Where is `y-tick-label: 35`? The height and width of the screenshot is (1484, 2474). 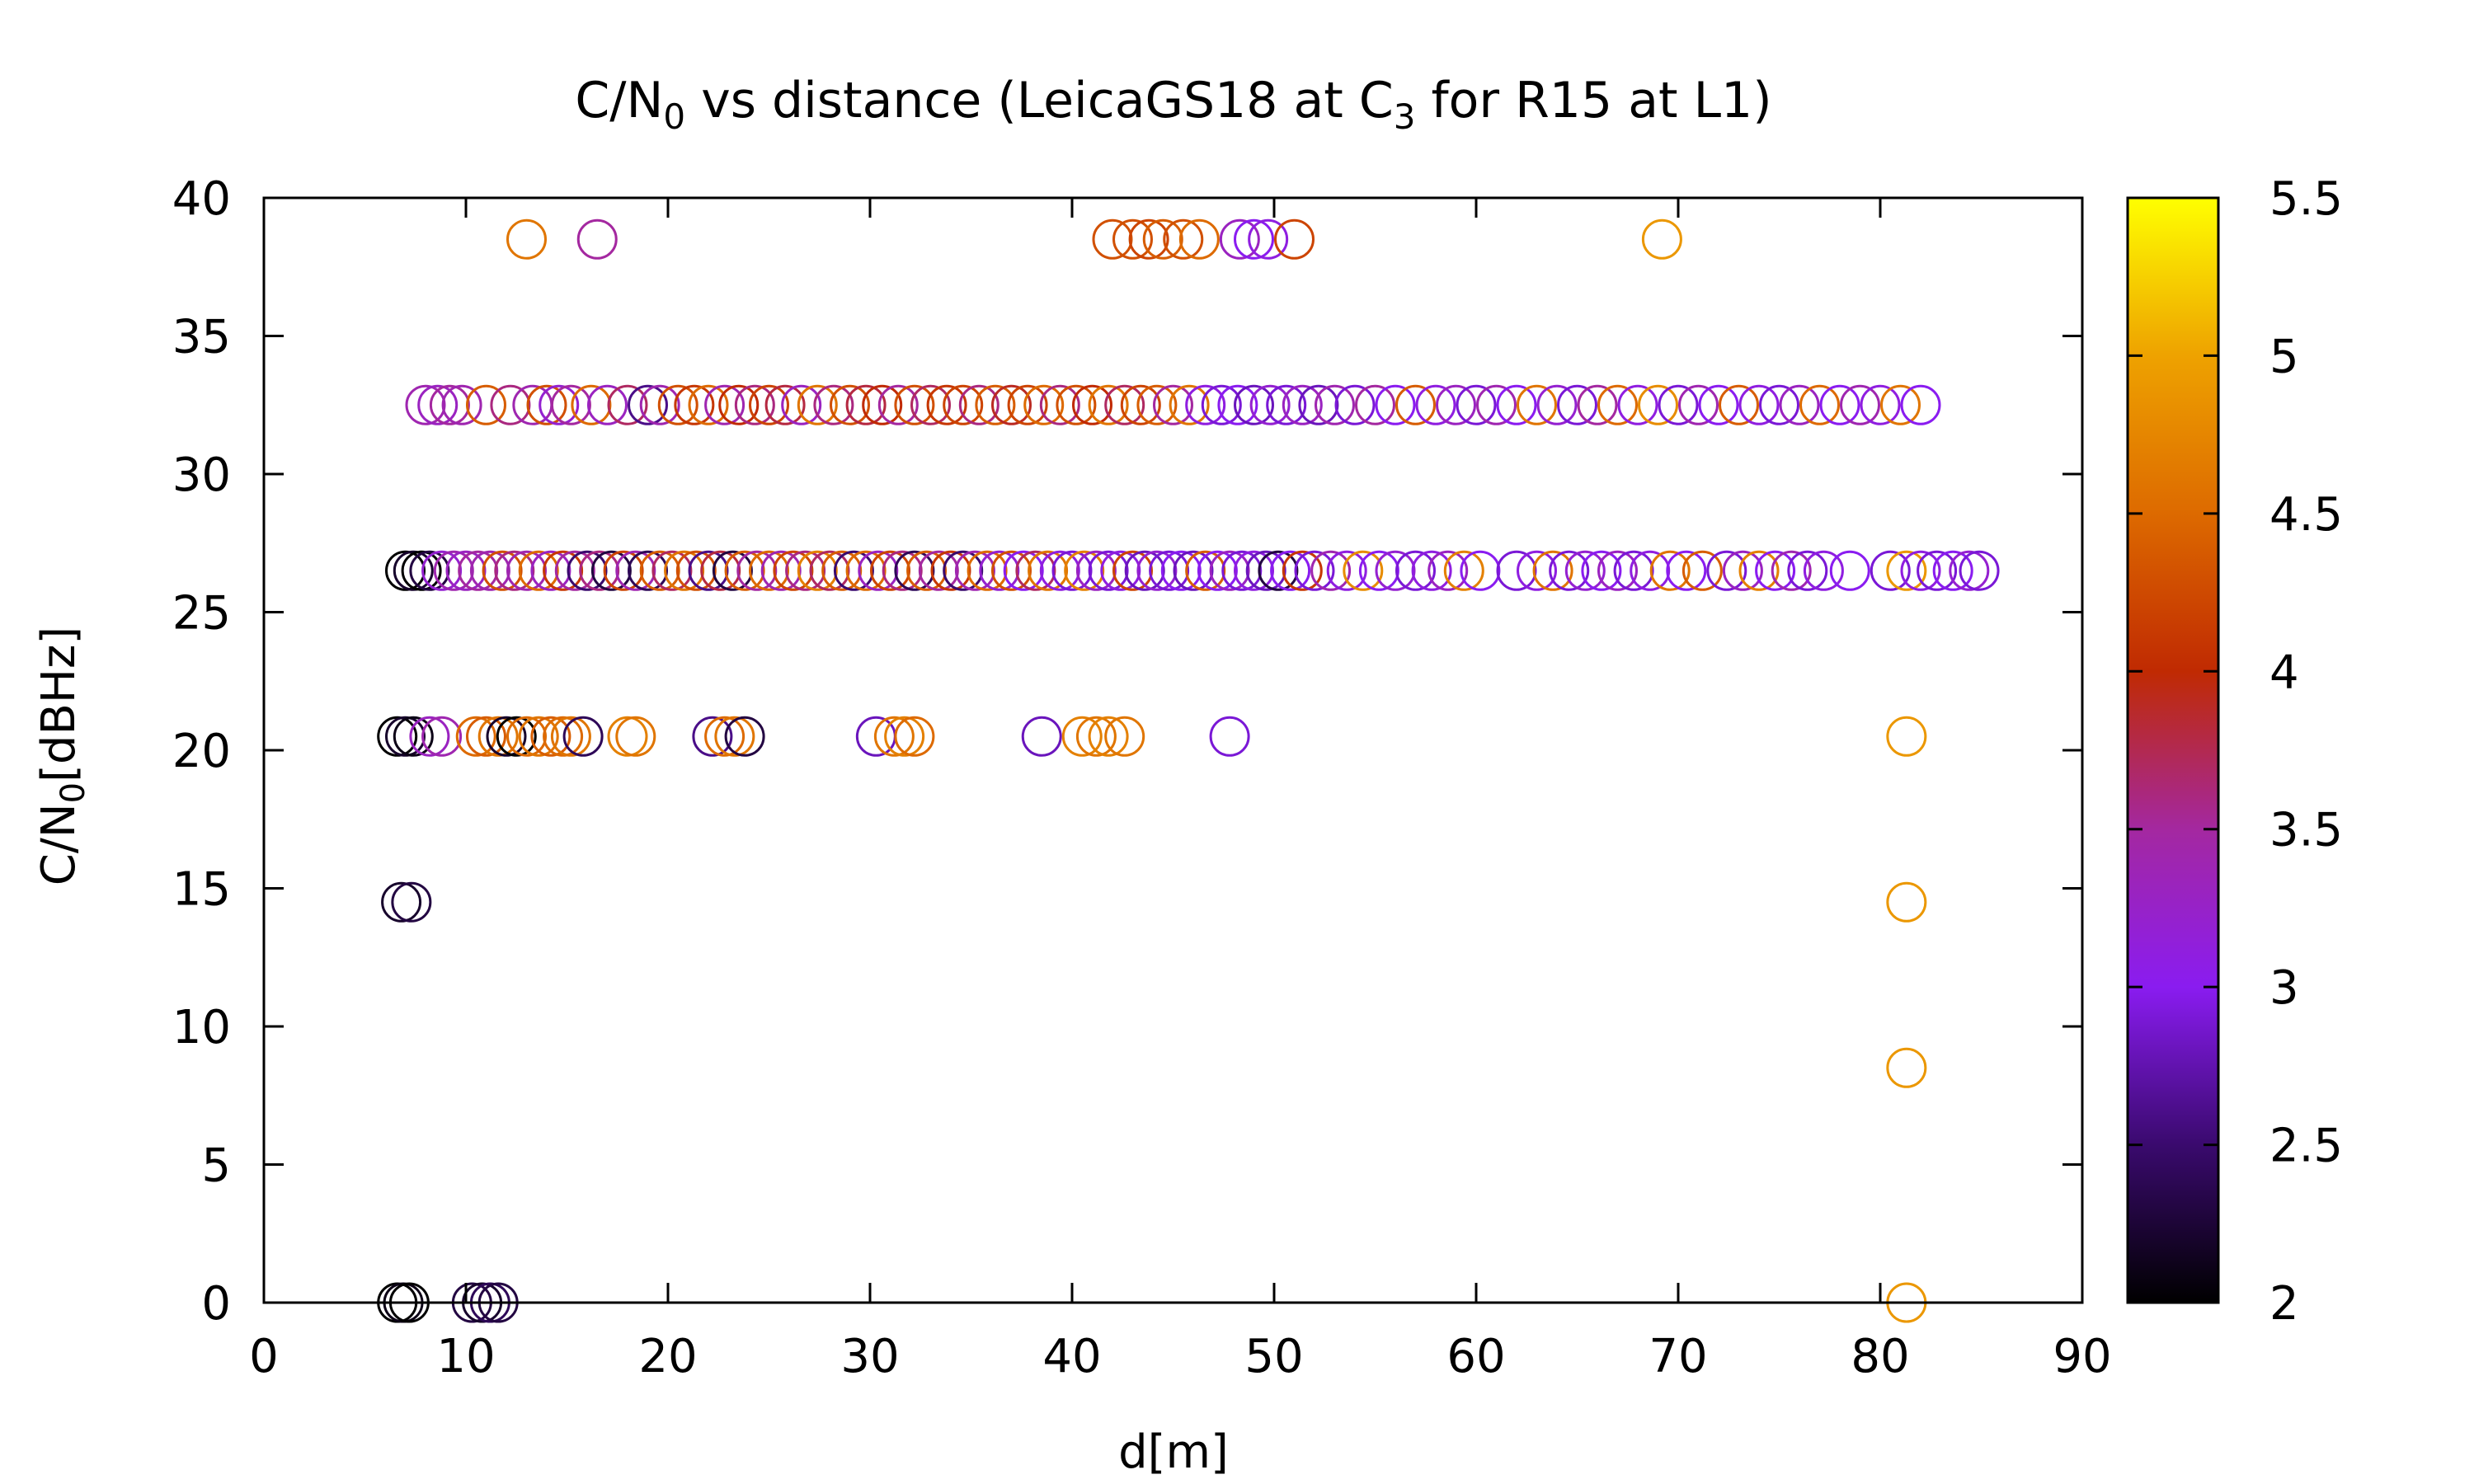 y-tick-label: 35 is located at coordinates (201, 337).